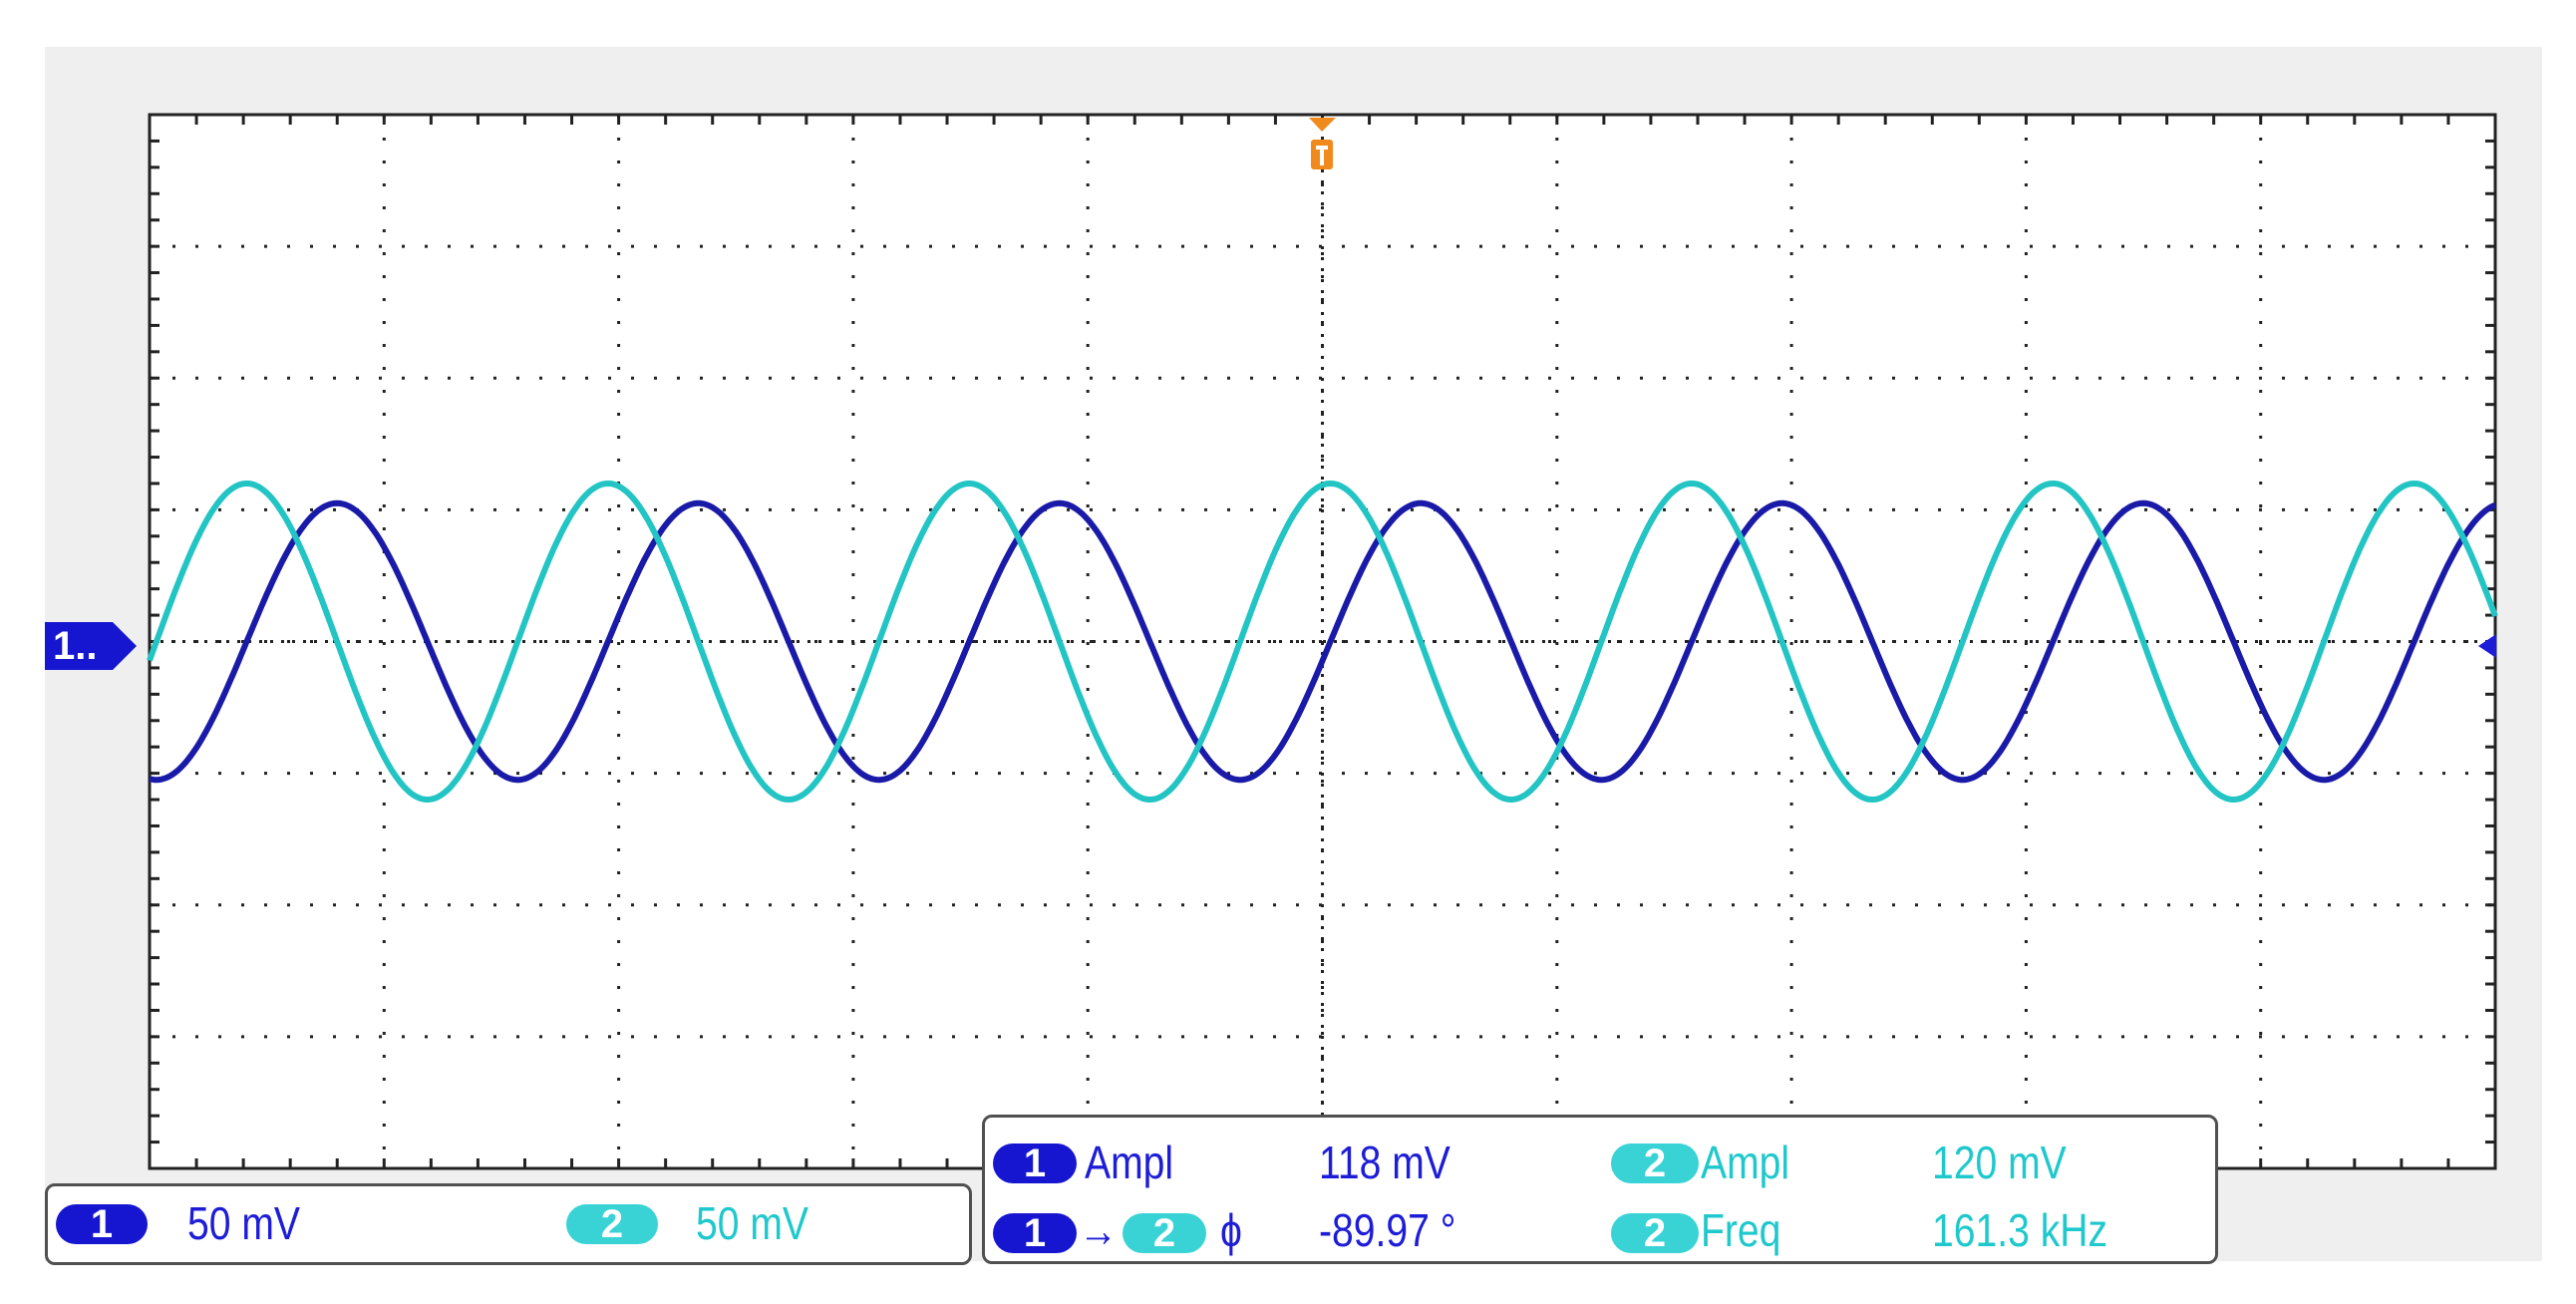 The width and height of the screenshot is (2576, 1304). What do you see at coordinates (75, 646) in the screenshot?
I see `ch1-marker-label: 1..` at bounding box center [75, 646].